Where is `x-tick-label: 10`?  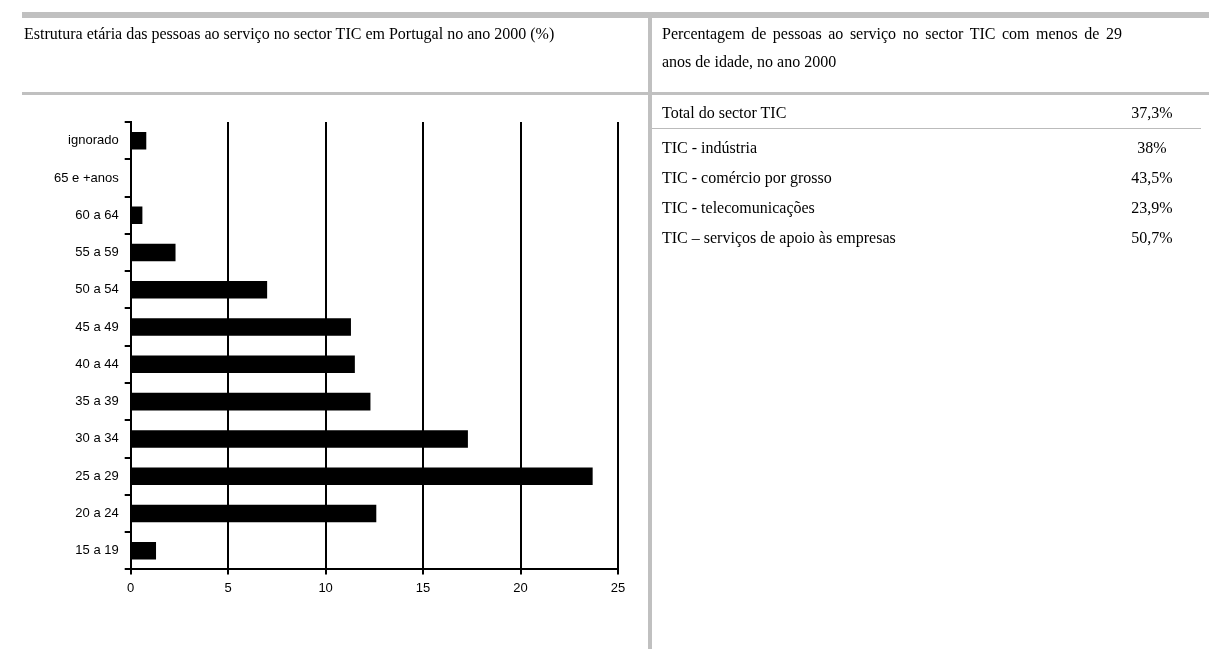 x-tick-label: 10 is located at coordinates (325, 587).